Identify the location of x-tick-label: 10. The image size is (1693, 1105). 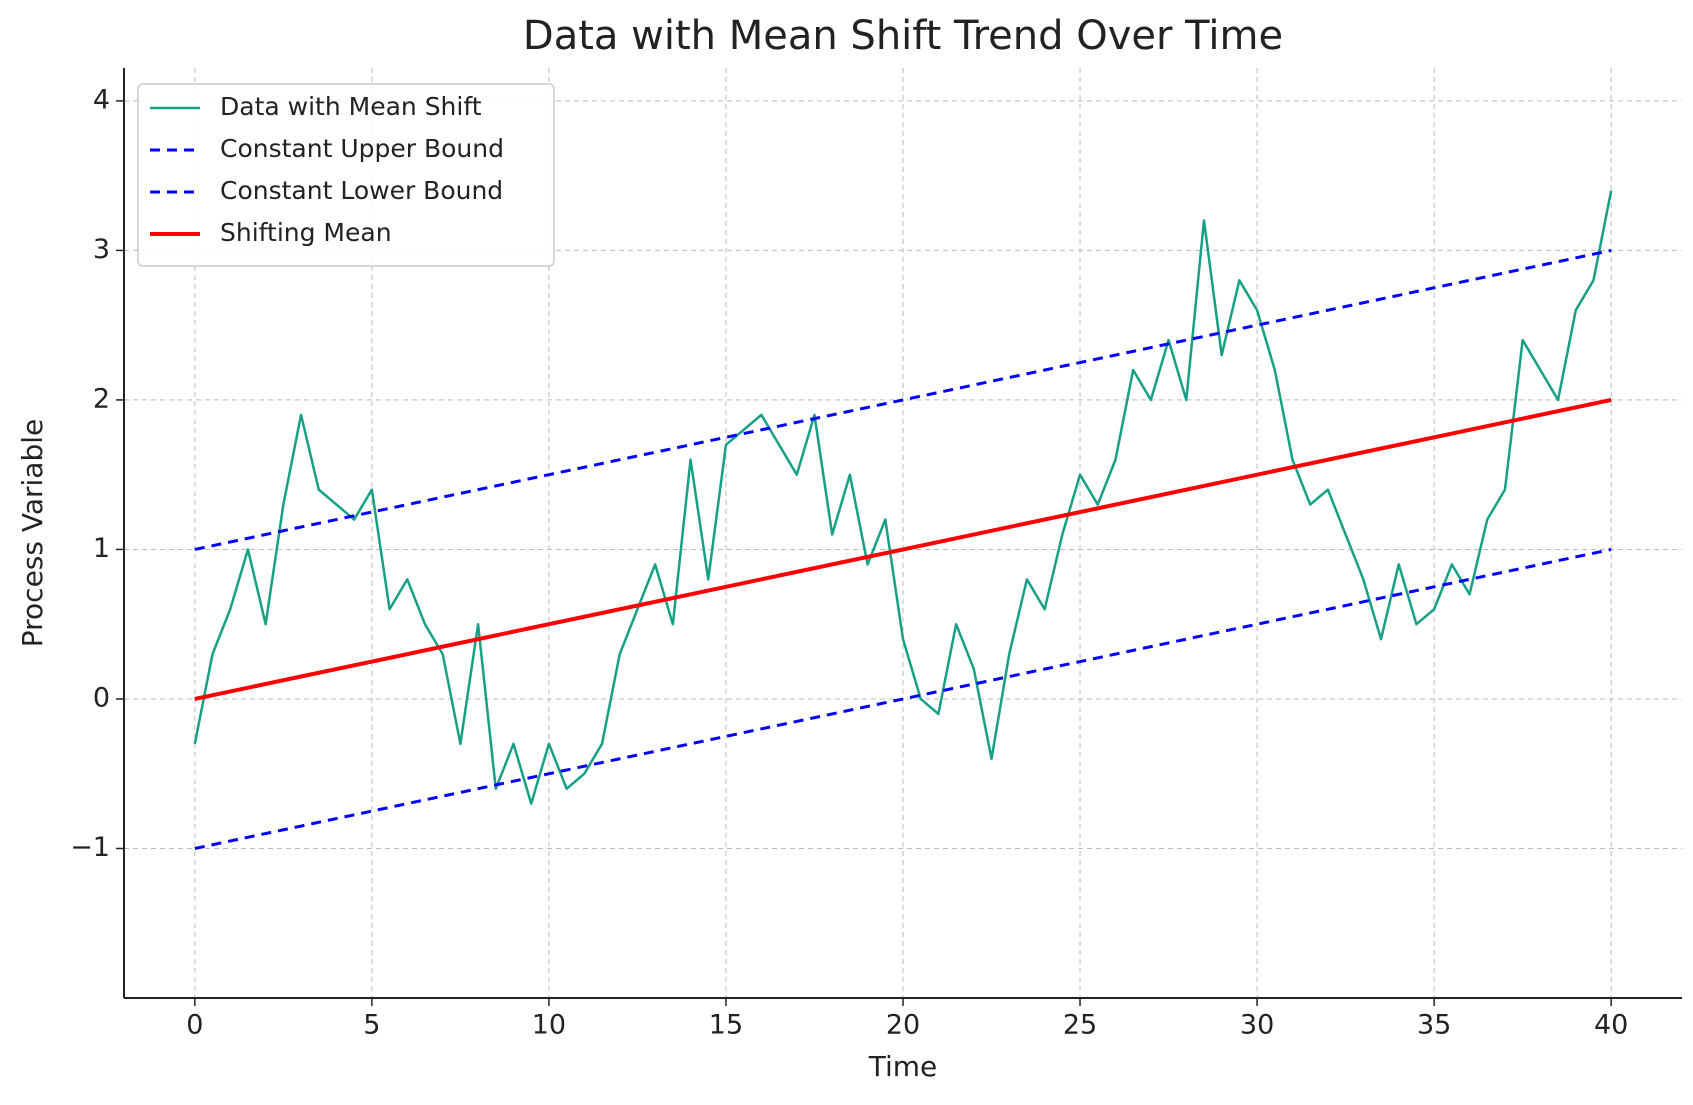
(549, 1025).